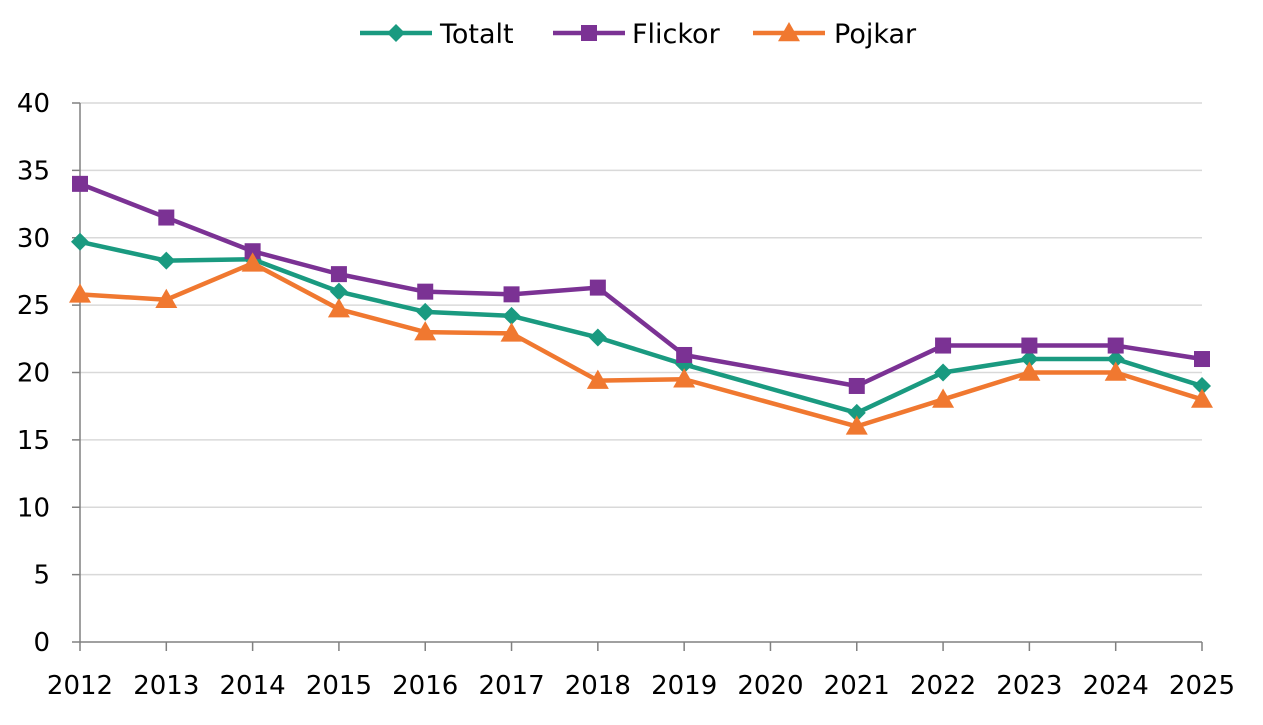 This screenshot has width=1263, height=725. Describe the element at coordinates (875, 34) in the screenshot. I see `legend-label: Pojkar` at that location.